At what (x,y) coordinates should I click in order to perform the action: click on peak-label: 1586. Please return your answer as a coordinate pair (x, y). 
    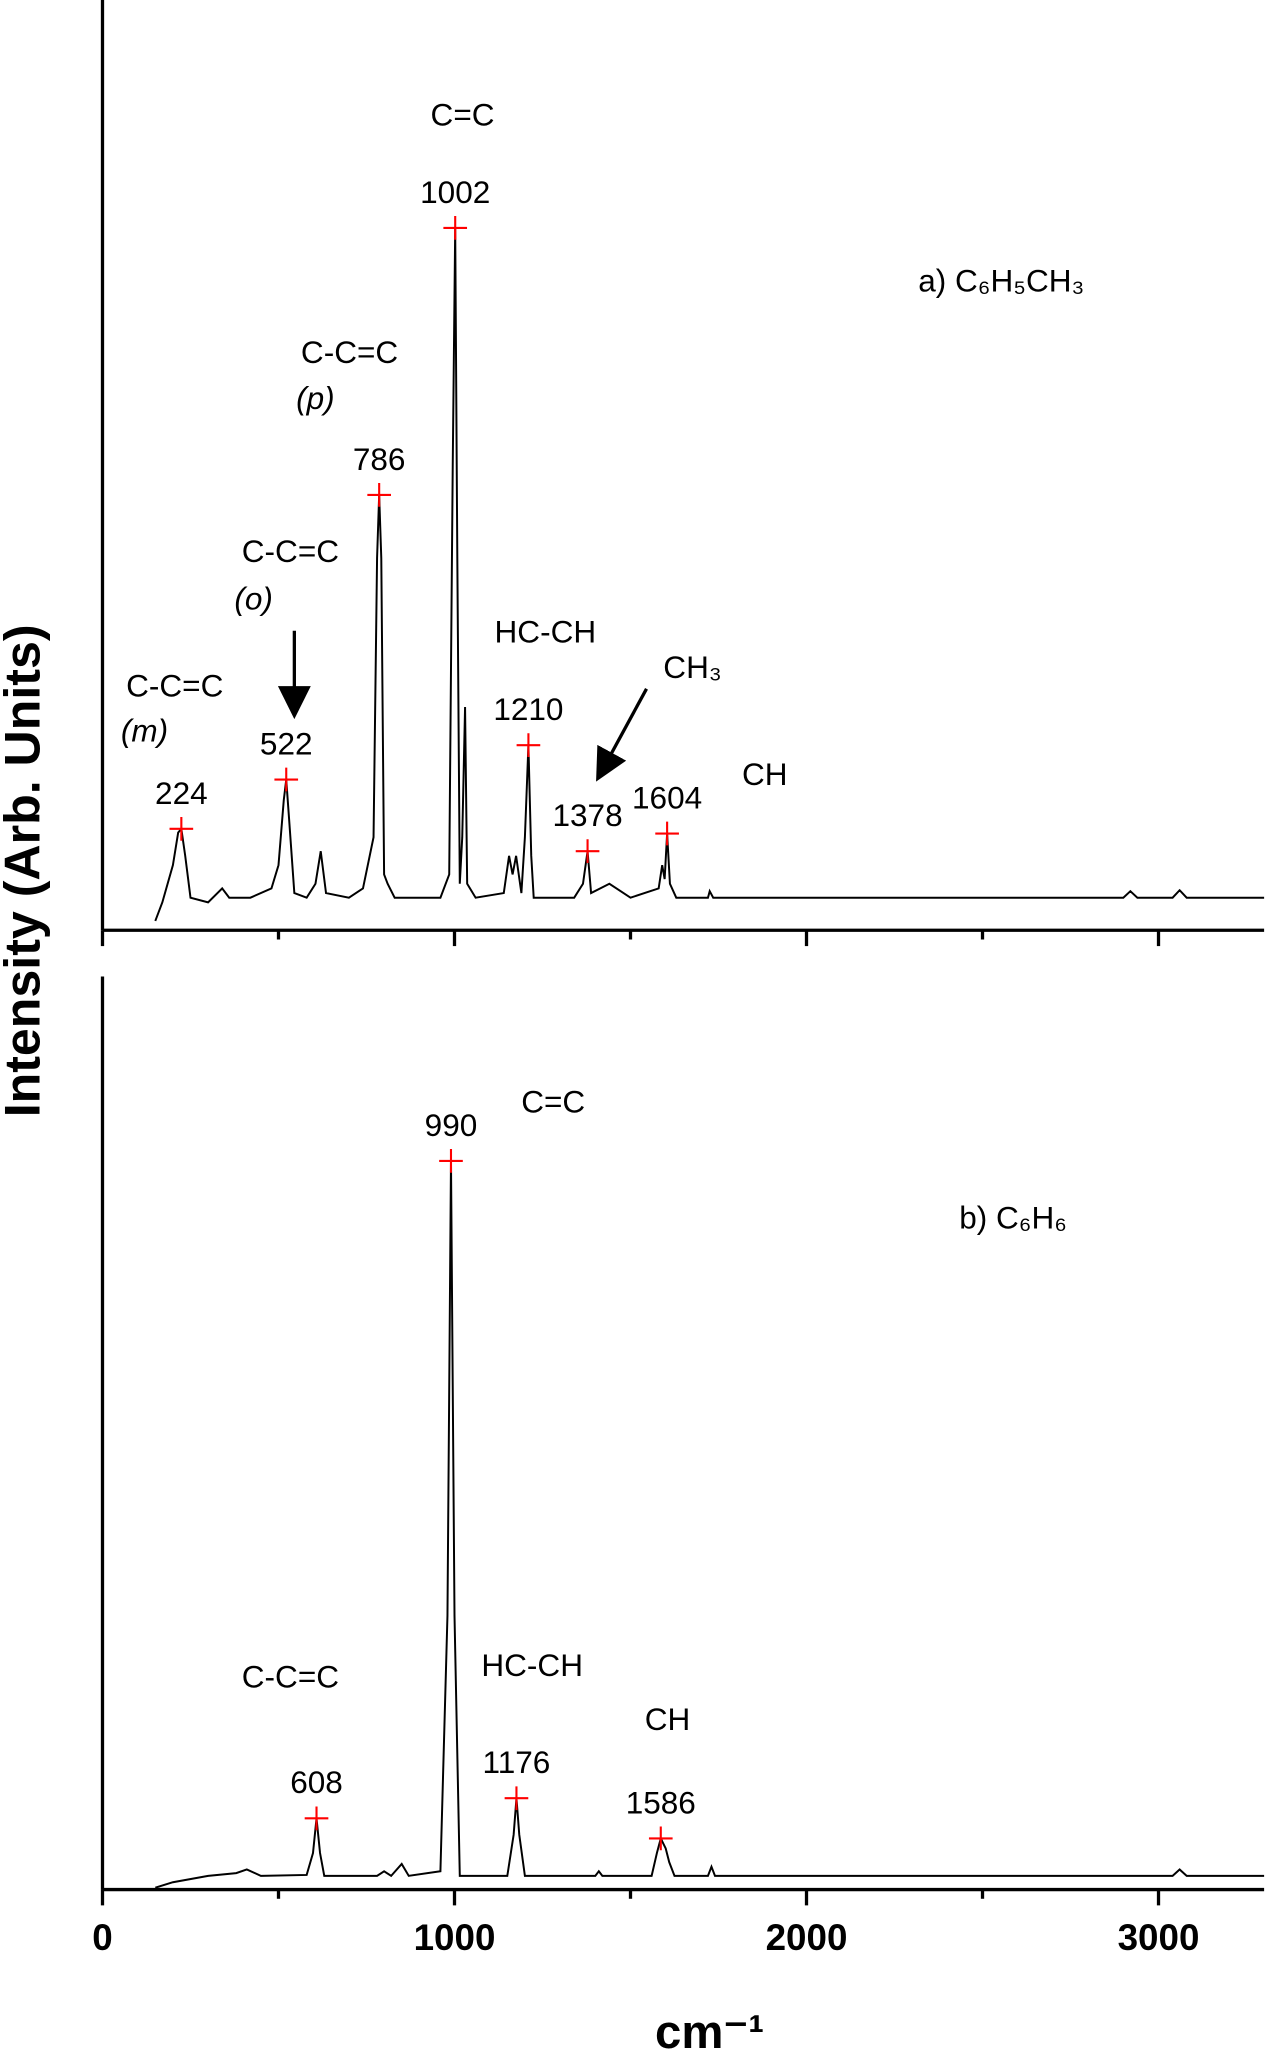
    Looking at the image, I should click on (661, 1802).